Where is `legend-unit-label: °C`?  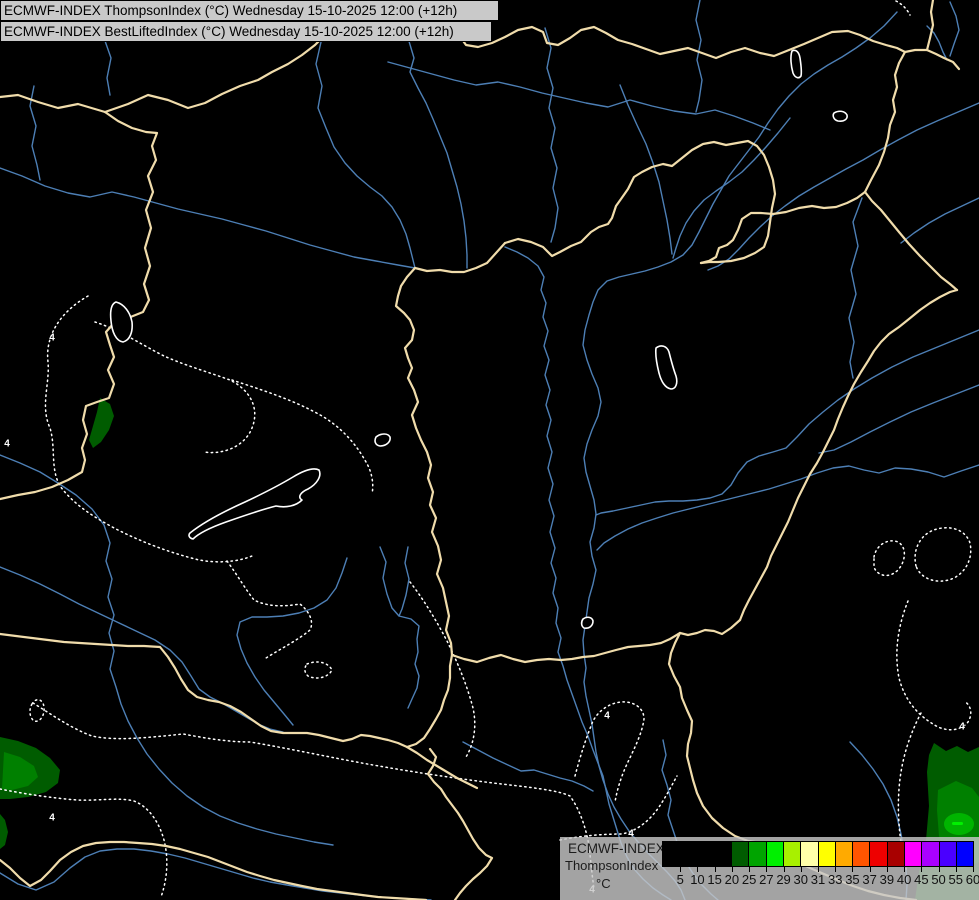
legend-unit-label: °C is located at coordinates (603, 883).